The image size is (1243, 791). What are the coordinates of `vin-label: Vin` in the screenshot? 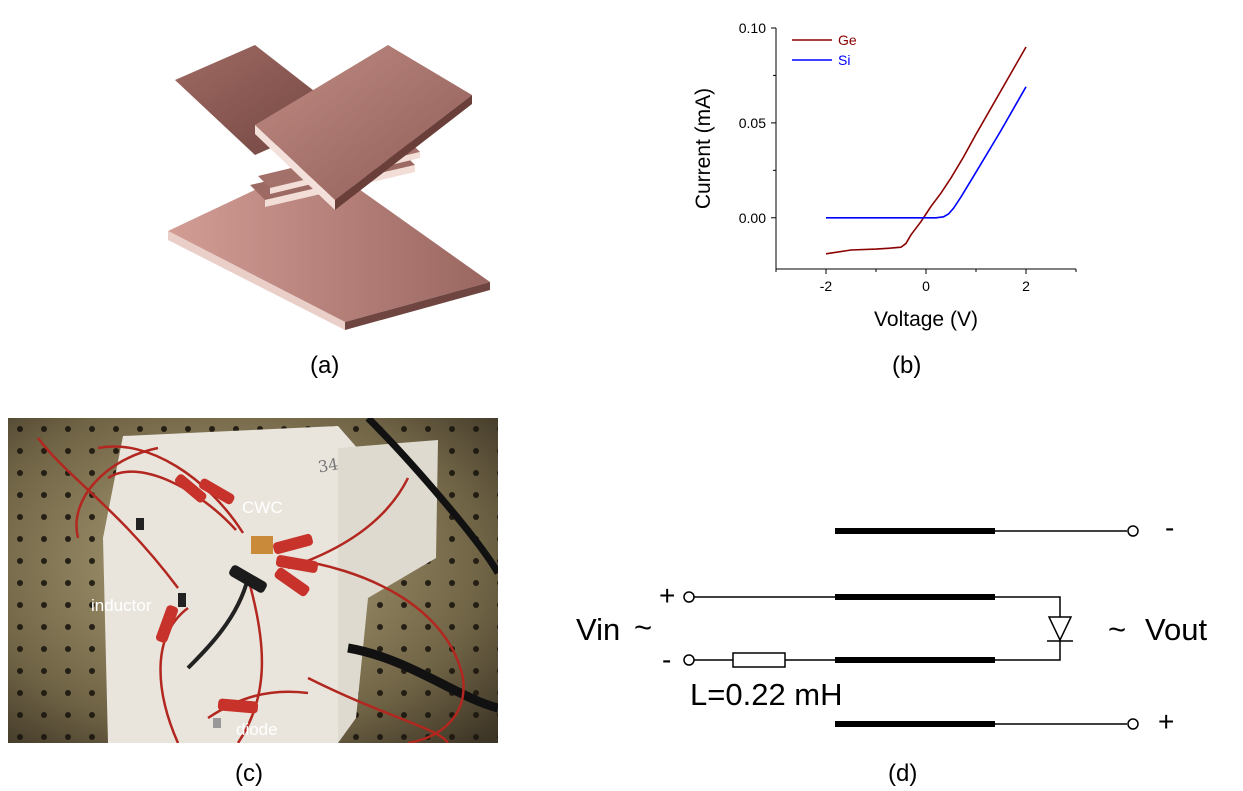 It's located at (598, 629).